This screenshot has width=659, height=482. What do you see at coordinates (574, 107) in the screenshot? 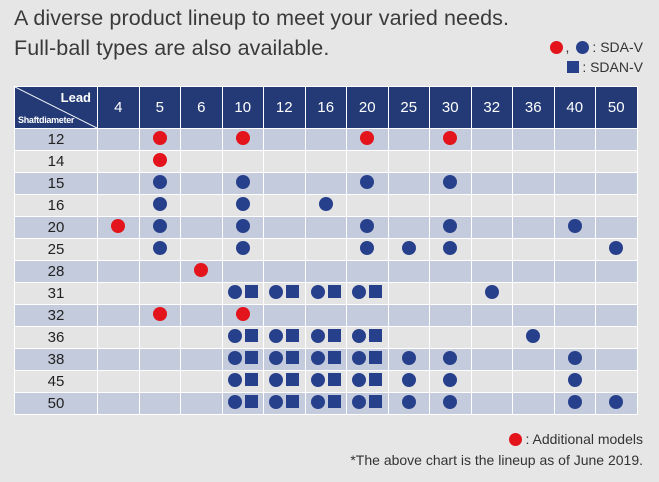
I see `lead-header-40: 40` at bounding box center [574, 107].